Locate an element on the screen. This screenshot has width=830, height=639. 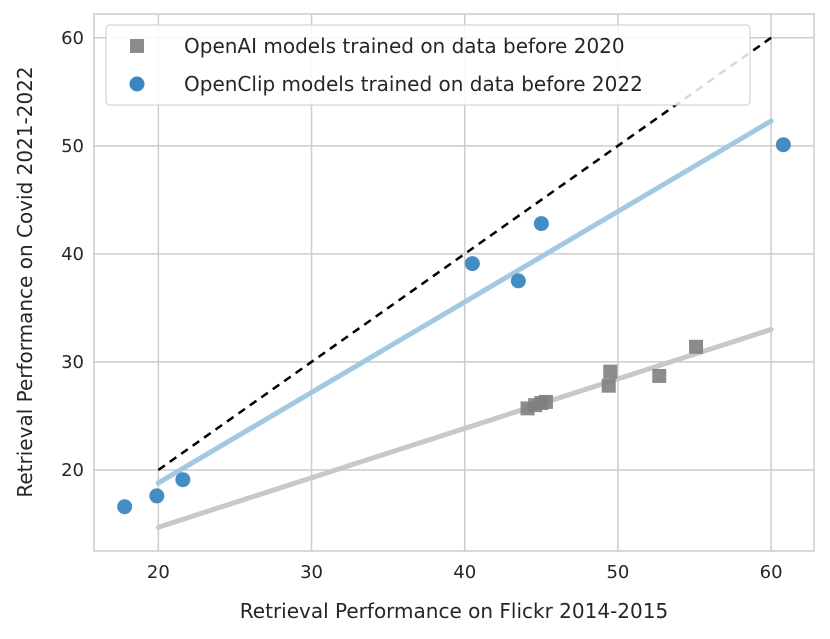
y-tick-label: 20 is located at coordinates (72, 470).